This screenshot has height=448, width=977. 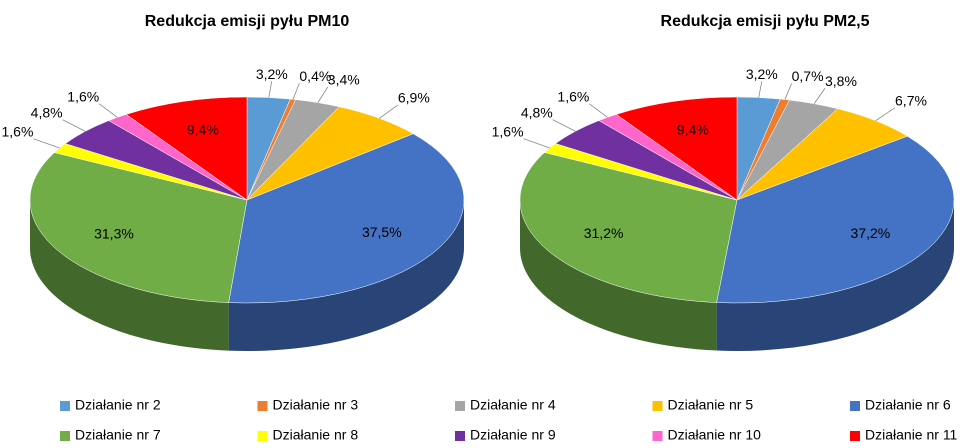 I want to click on legend-label: Działanie nr 3, so click(x=316, y=405).